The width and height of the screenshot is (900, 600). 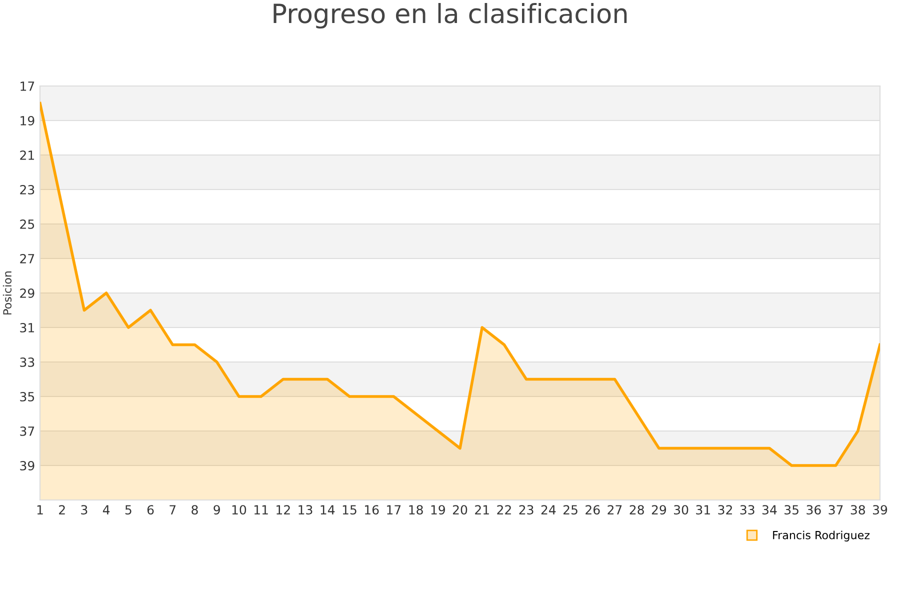 I want to click on y-tick-label: 29, so click(x=27, y=293).